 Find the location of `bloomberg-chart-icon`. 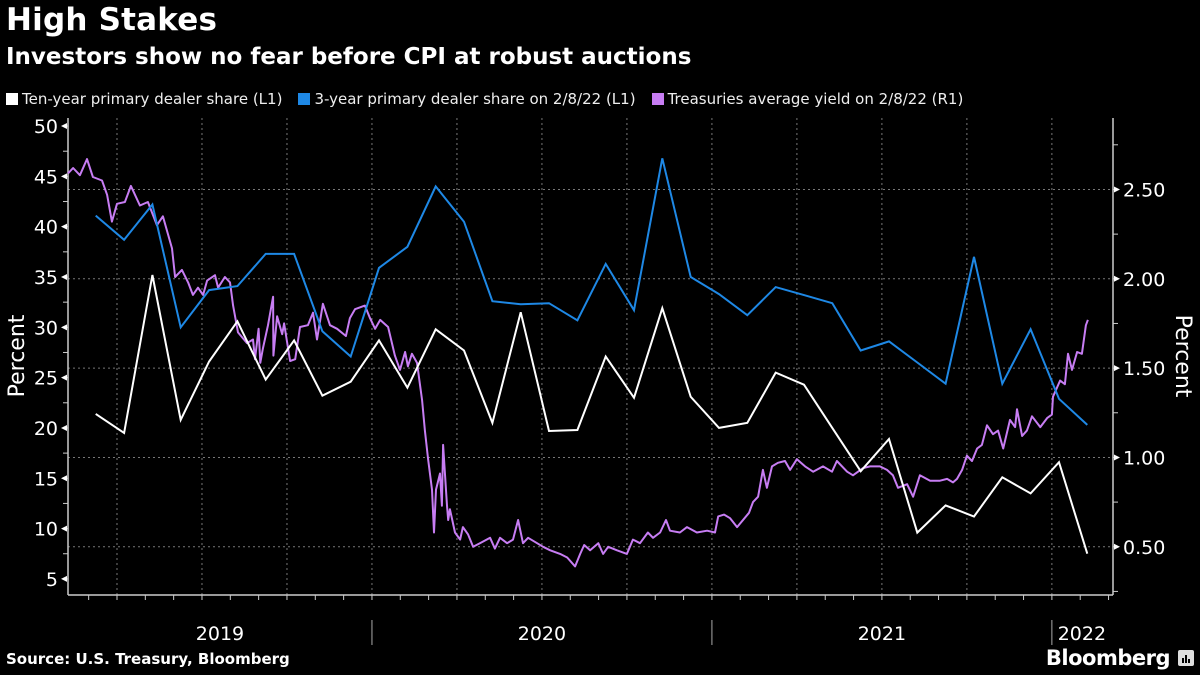

bloomberg-chart-icon is located at coordinates (1186, 658).